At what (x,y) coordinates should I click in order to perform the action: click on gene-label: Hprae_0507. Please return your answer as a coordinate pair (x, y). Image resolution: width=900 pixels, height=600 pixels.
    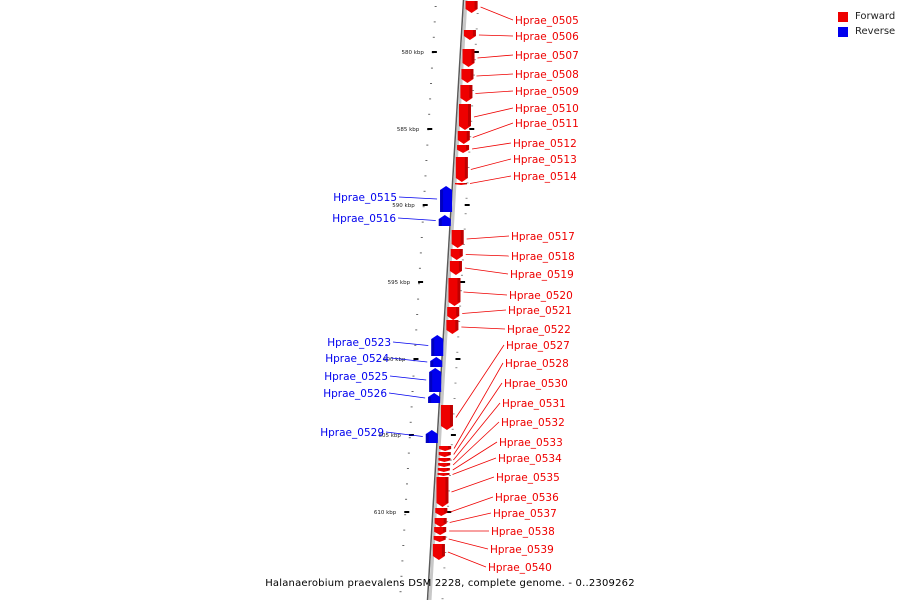
    Looking at the image, I should click on (547, 56).